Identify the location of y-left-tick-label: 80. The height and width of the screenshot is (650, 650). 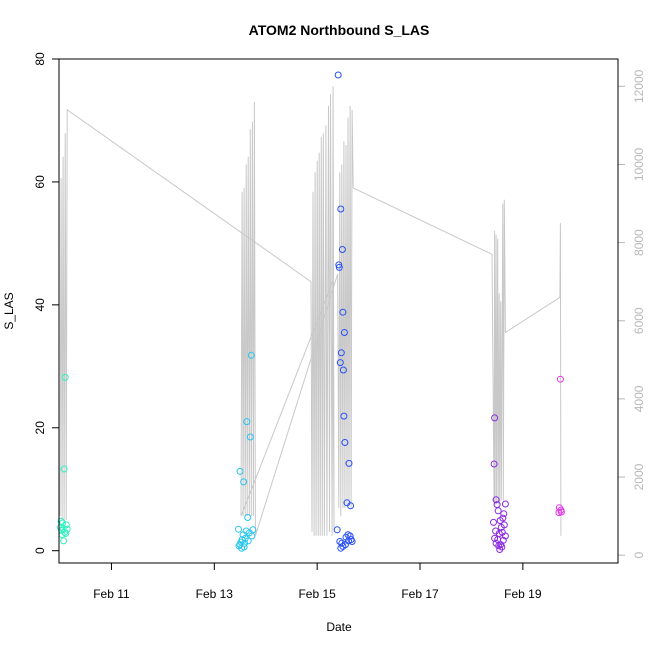
(40, 59).